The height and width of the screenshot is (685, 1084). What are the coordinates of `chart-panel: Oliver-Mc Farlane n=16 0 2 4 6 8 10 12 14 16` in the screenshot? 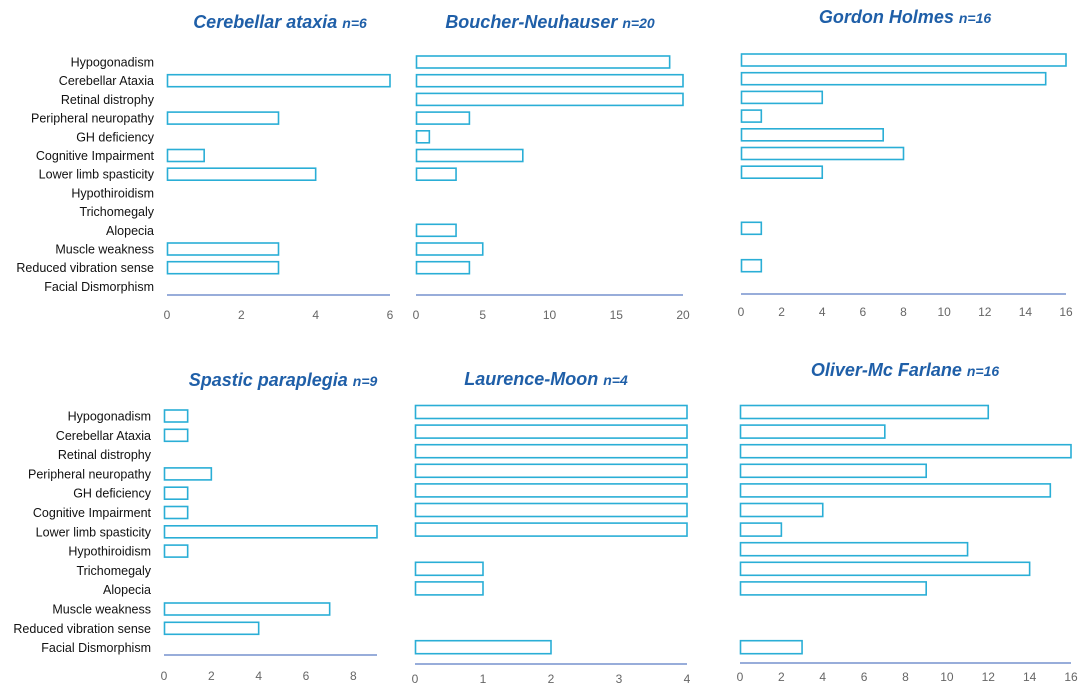 It's located at (907, 522).